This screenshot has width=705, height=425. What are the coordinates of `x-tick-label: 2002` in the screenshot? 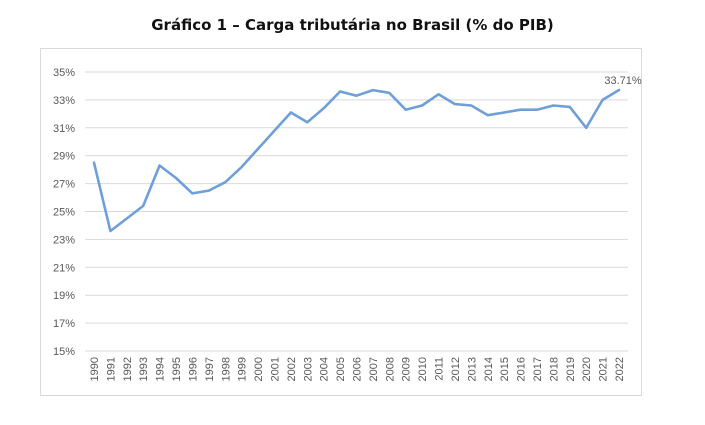 It's located at (292, 369).